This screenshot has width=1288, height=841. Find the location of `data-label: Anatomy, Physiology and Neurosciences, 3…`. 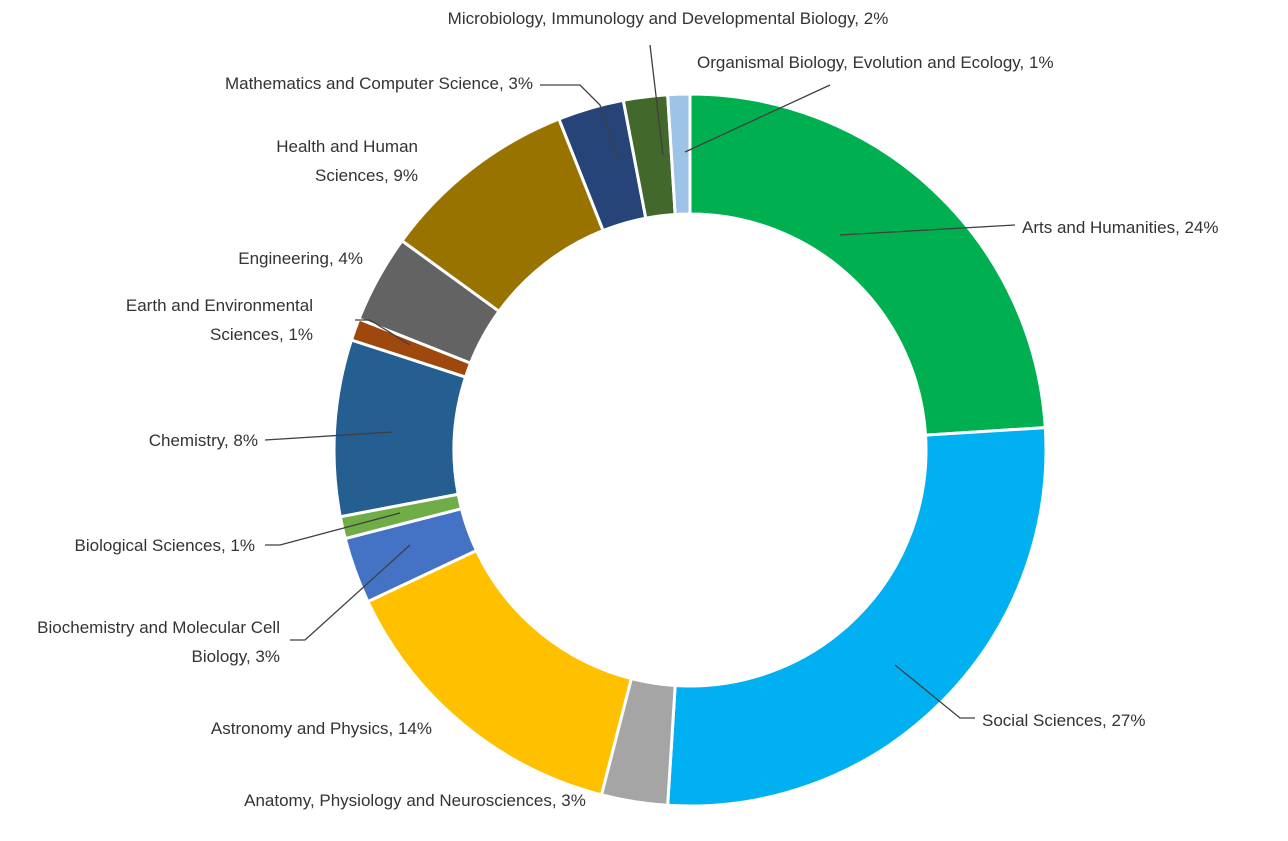

data-label: Anatomy, Physiology and Neurosciences, 3… is located at coordinates (415, 800).